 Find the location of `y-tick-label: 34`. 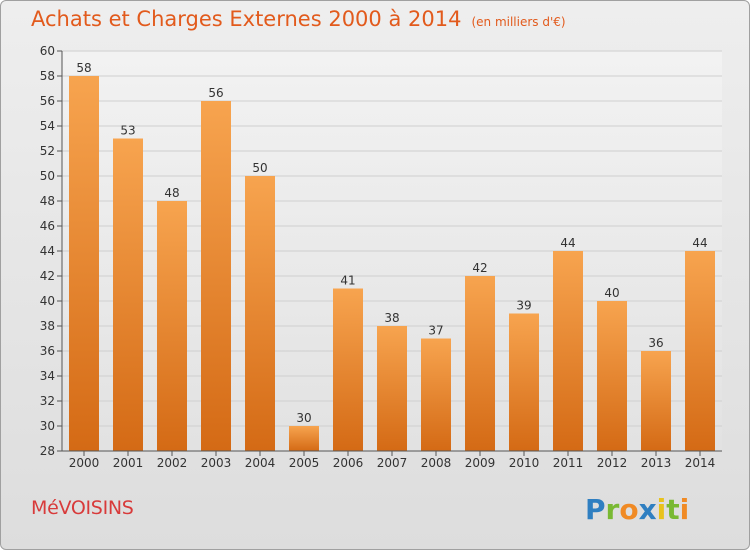

y-tick-label: 34 is located at coordinates (47, 376).